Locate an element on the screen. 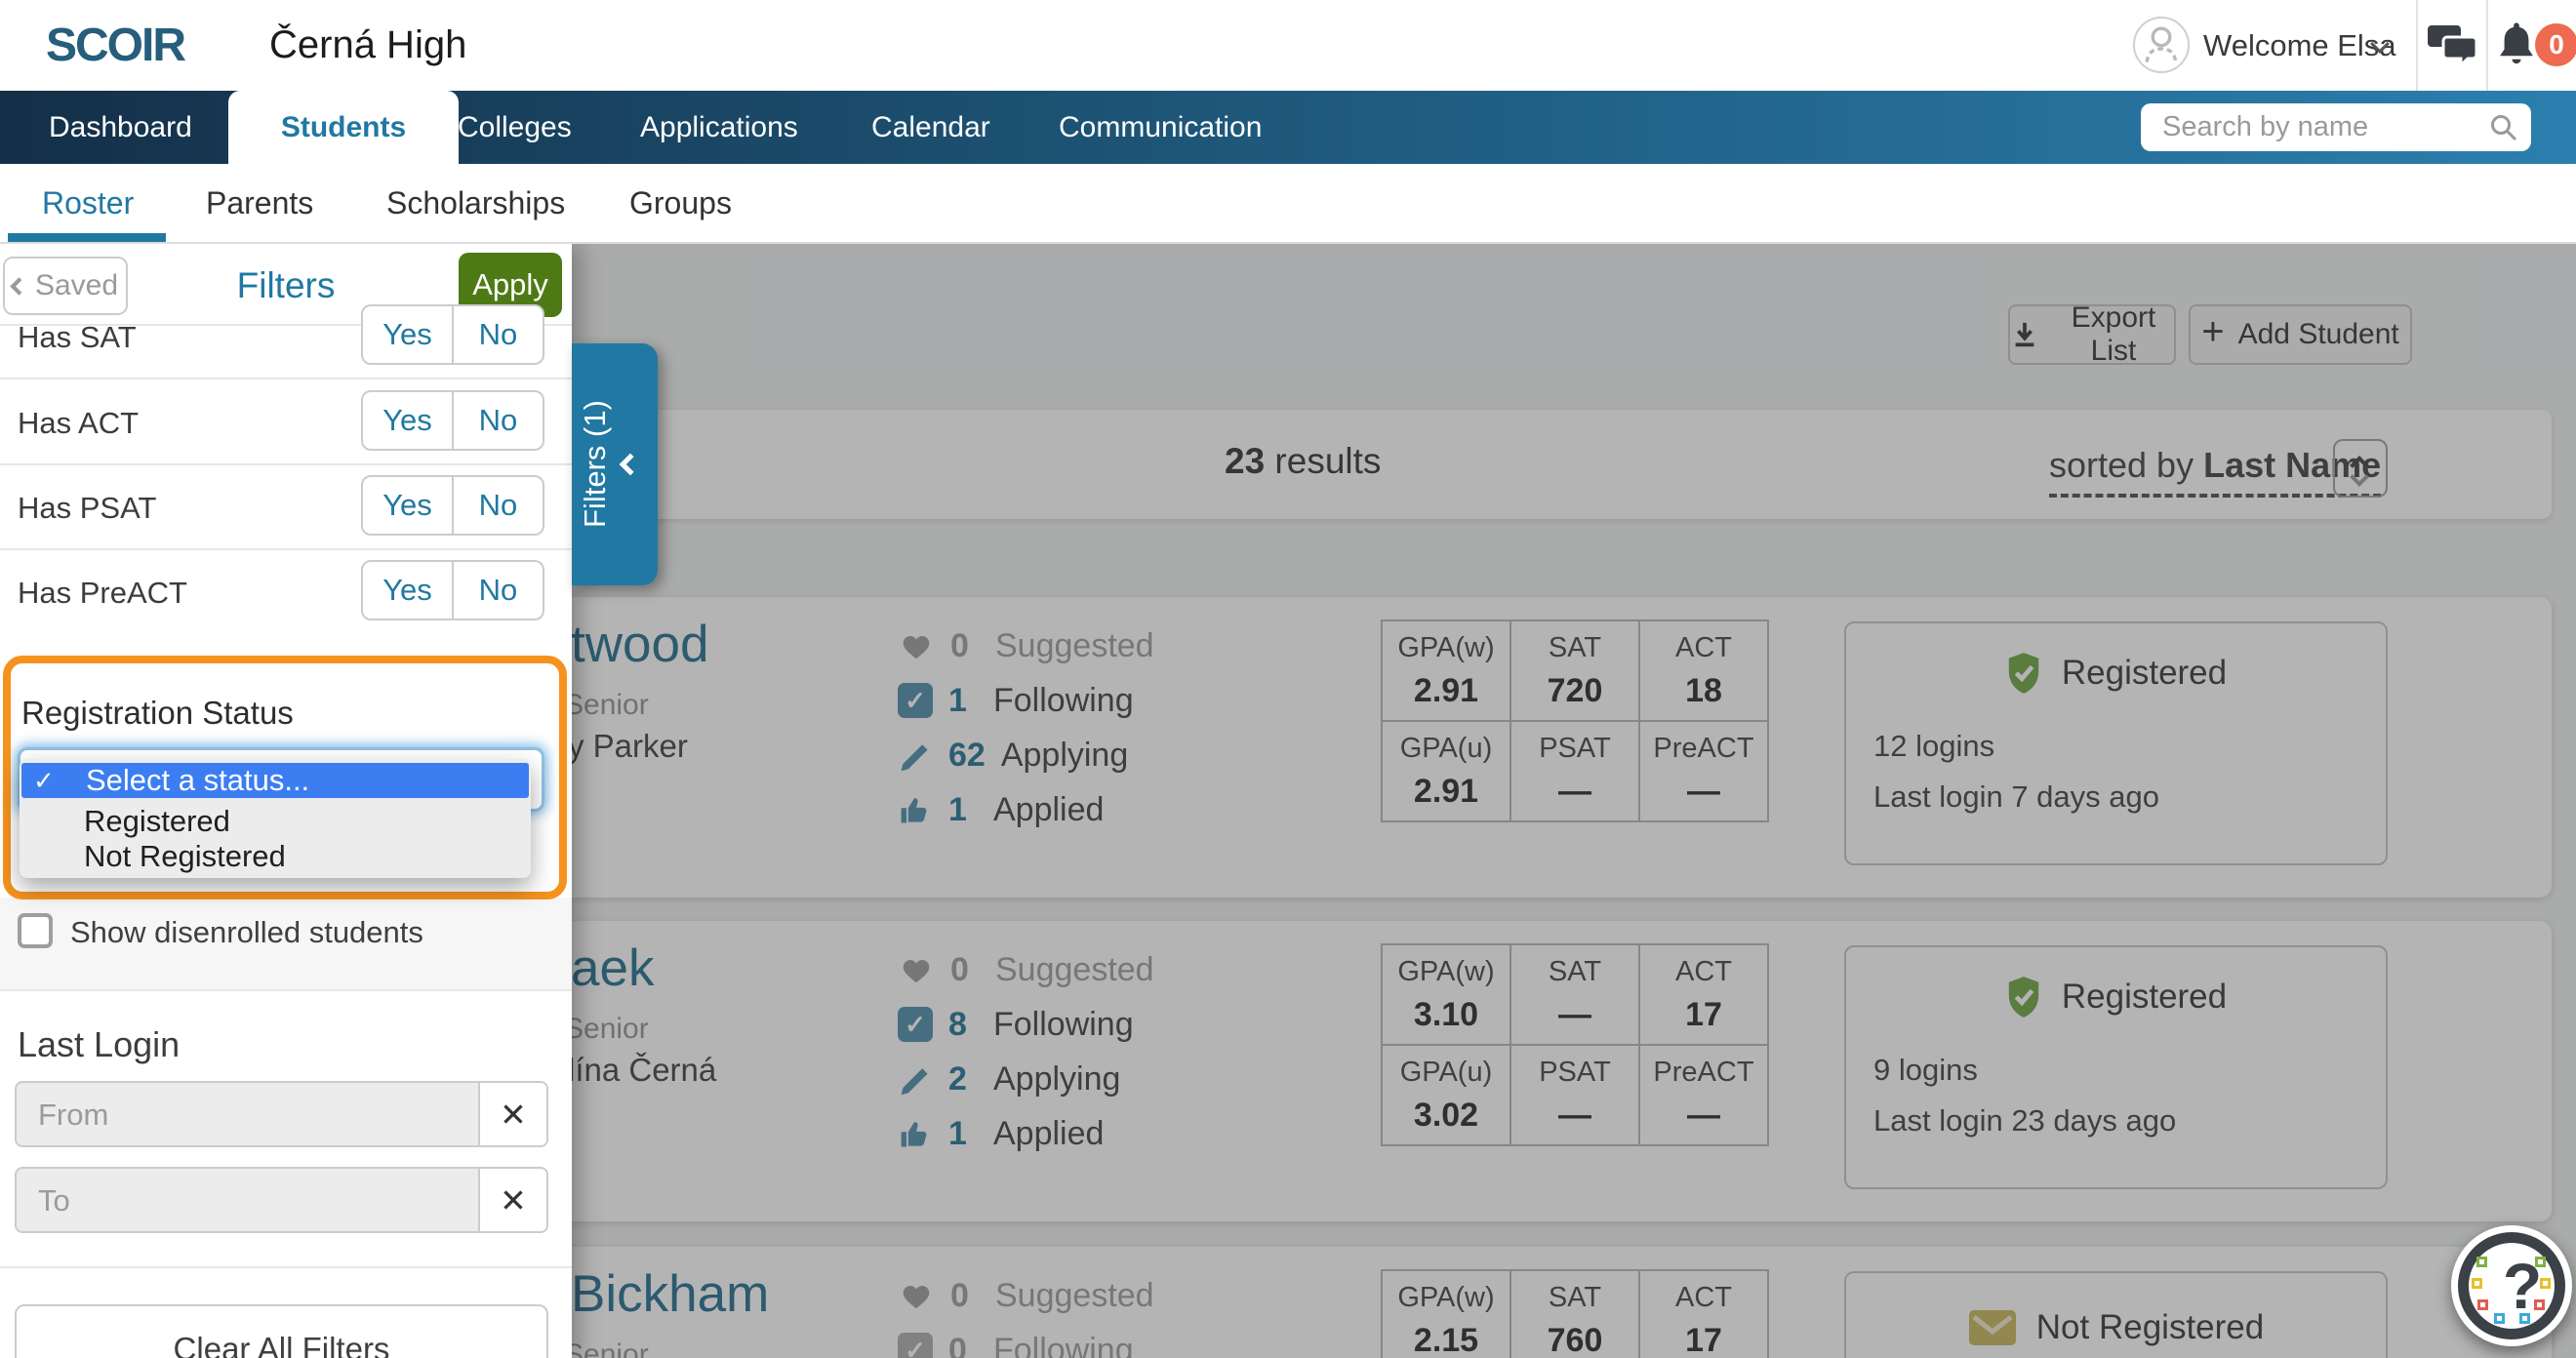 This screenshot has width=2576, height=1358. nav-calendar: Calendar is located at coordinates (930, 127).